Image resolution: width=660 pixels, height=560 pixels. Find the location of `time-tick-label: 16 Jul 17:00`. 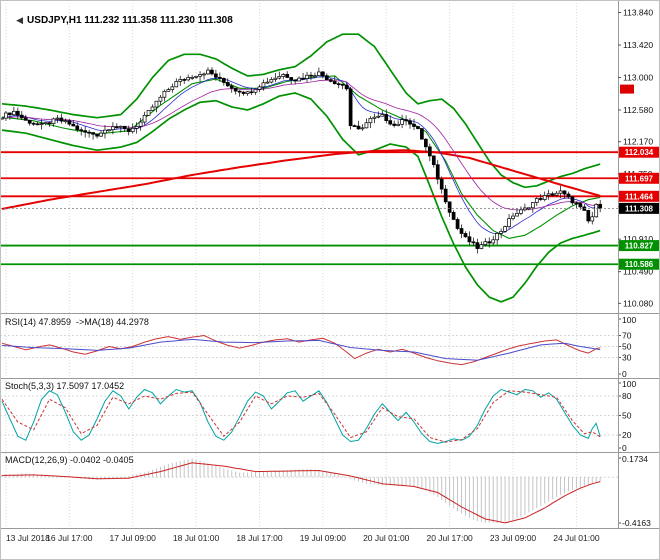

time-tick-label: 16 Jul 17:00 is located at coordinates (69, 538).